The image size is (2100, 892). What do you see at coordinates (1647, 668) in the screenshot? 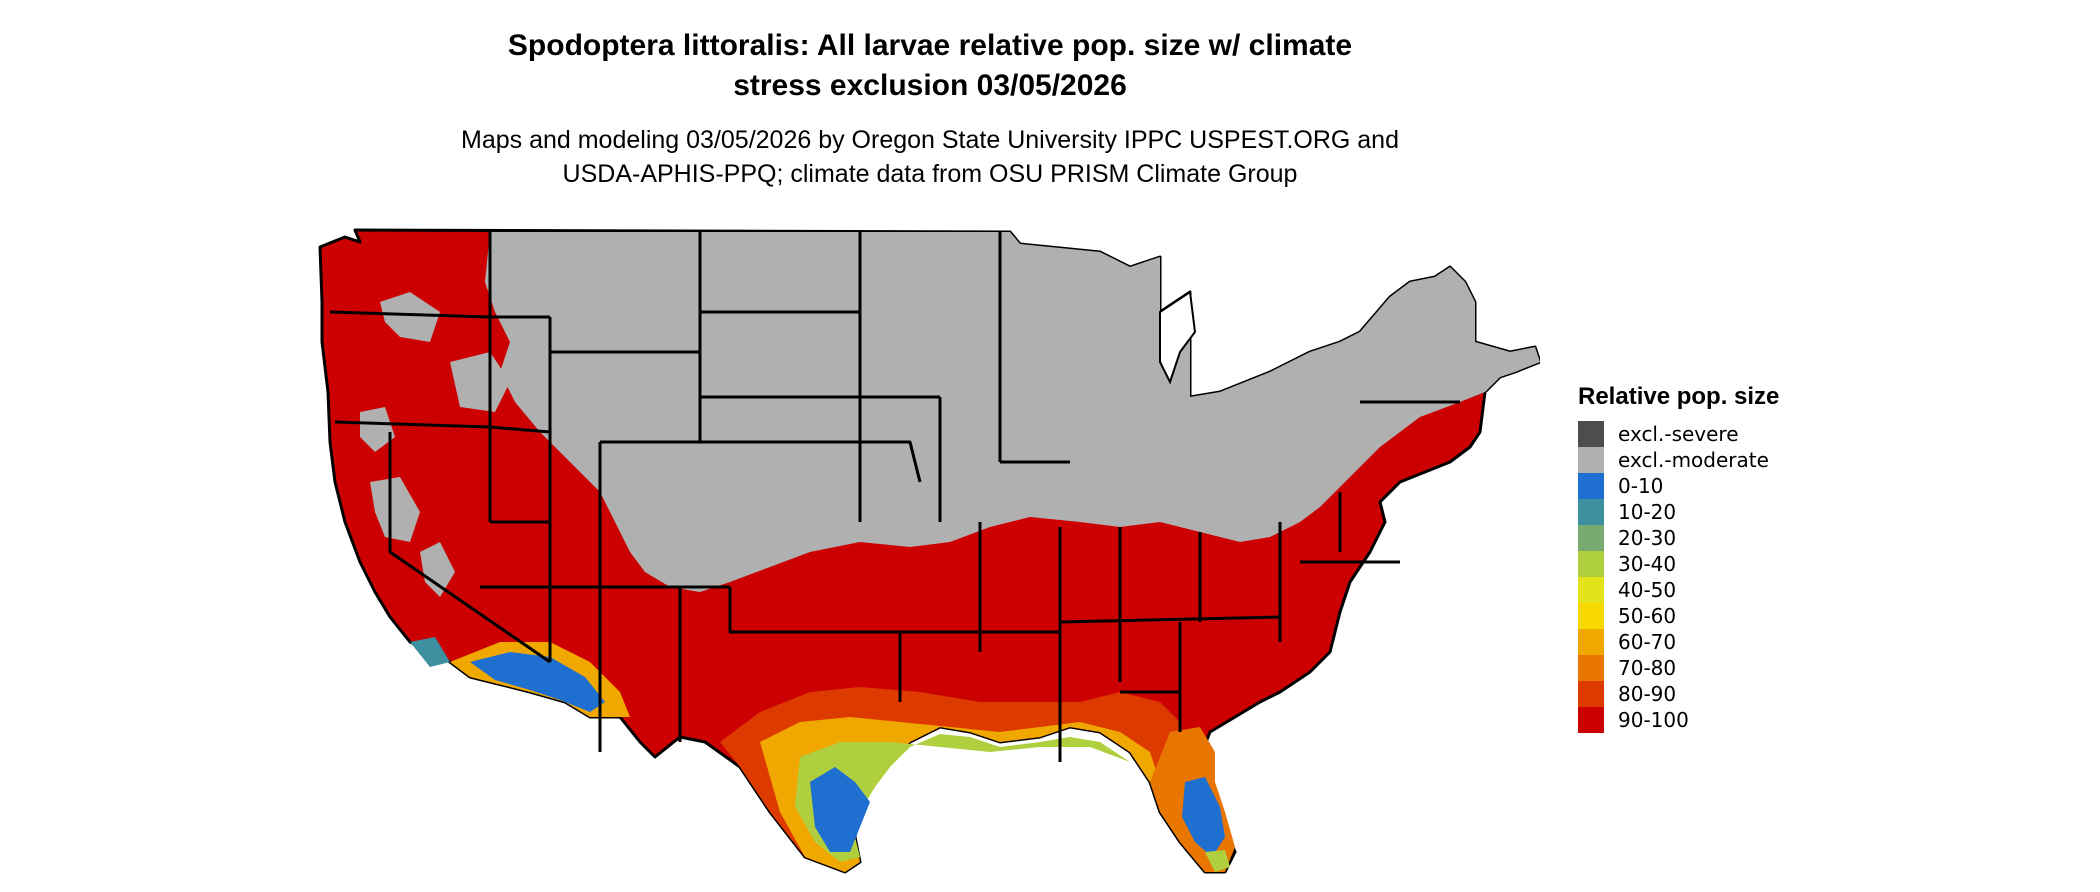
I see `legend-label: 70-80` at bounding box center [1647, 668].